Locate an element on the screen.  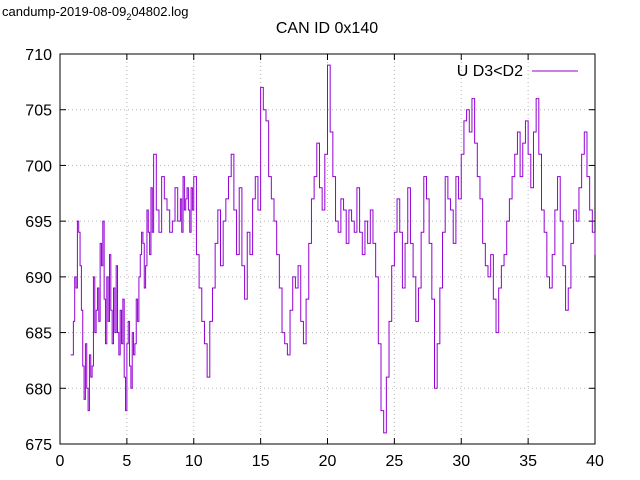
legend: U D3<D2 is located at coordinates (517, 71).